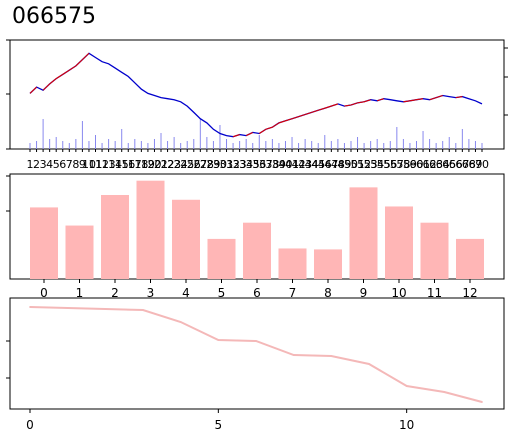 This screenshot has width=513, height=441. I want to click on price-x-tick-label: 31, so click(227, 164).